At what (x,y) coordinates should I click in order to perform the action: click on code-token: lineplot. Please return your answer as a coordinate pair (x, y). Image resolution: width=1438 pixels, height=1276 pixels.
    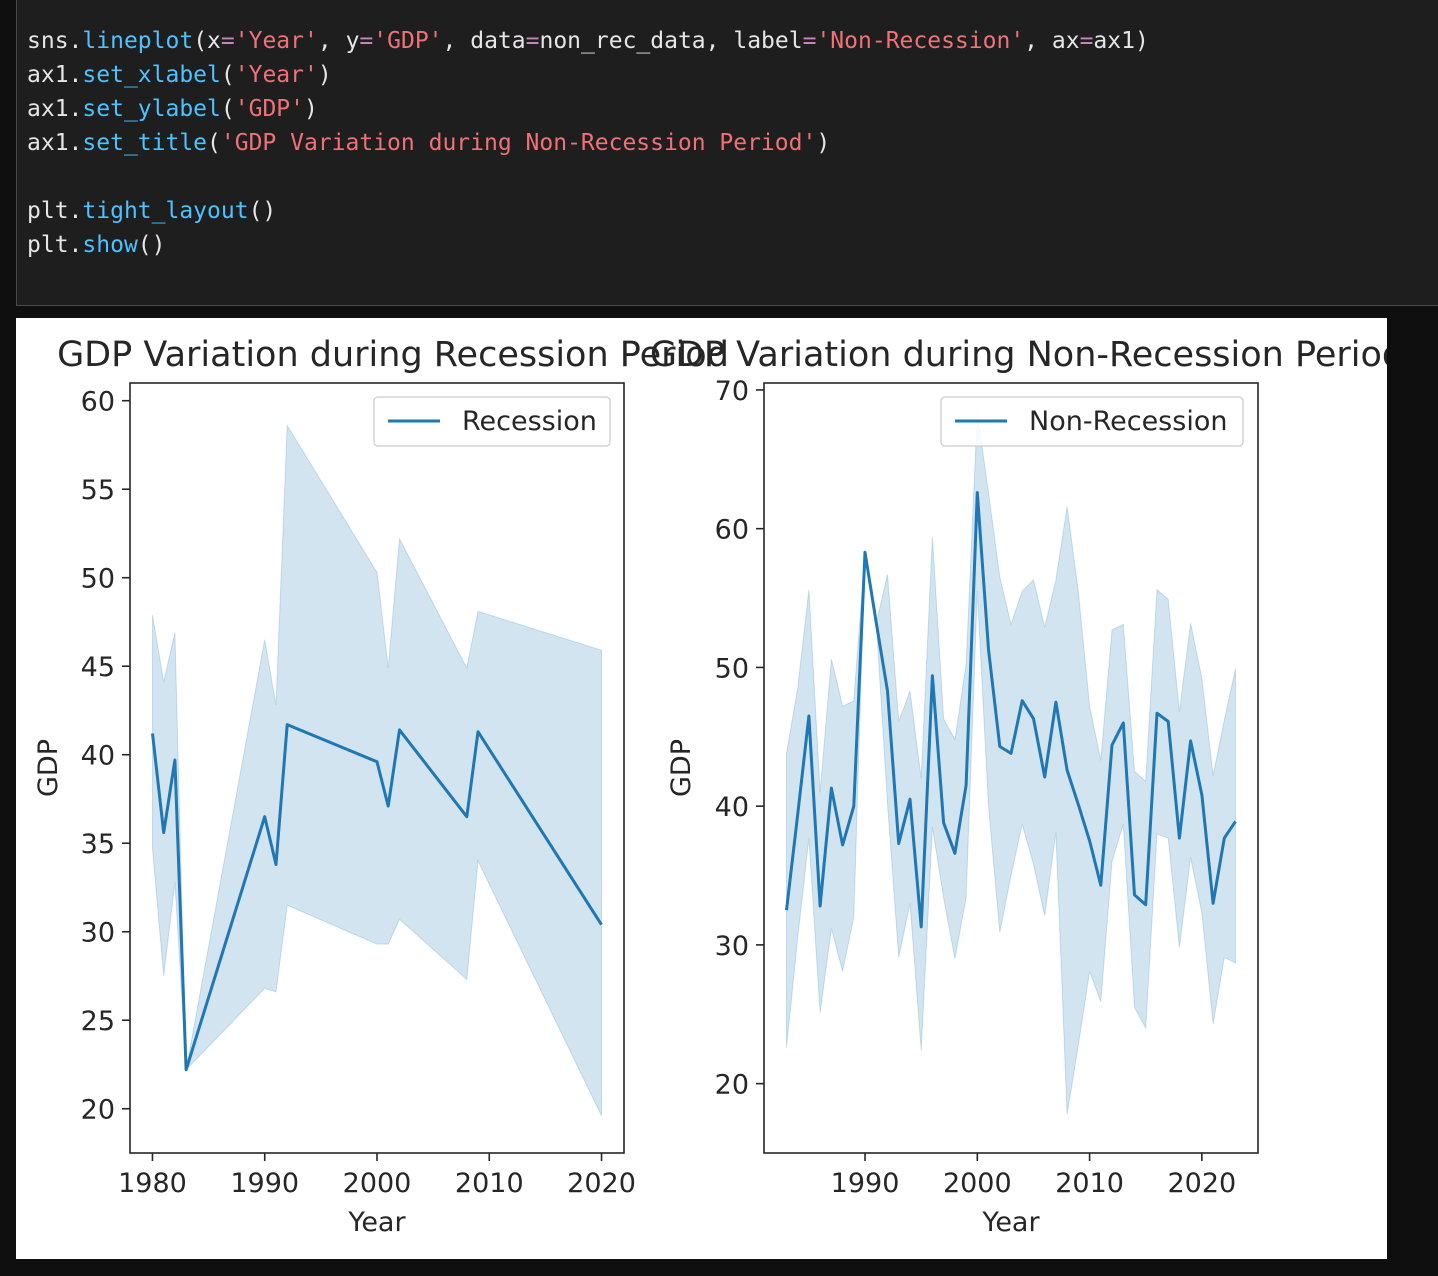
    Looking at the image, I should click on (138, 41).